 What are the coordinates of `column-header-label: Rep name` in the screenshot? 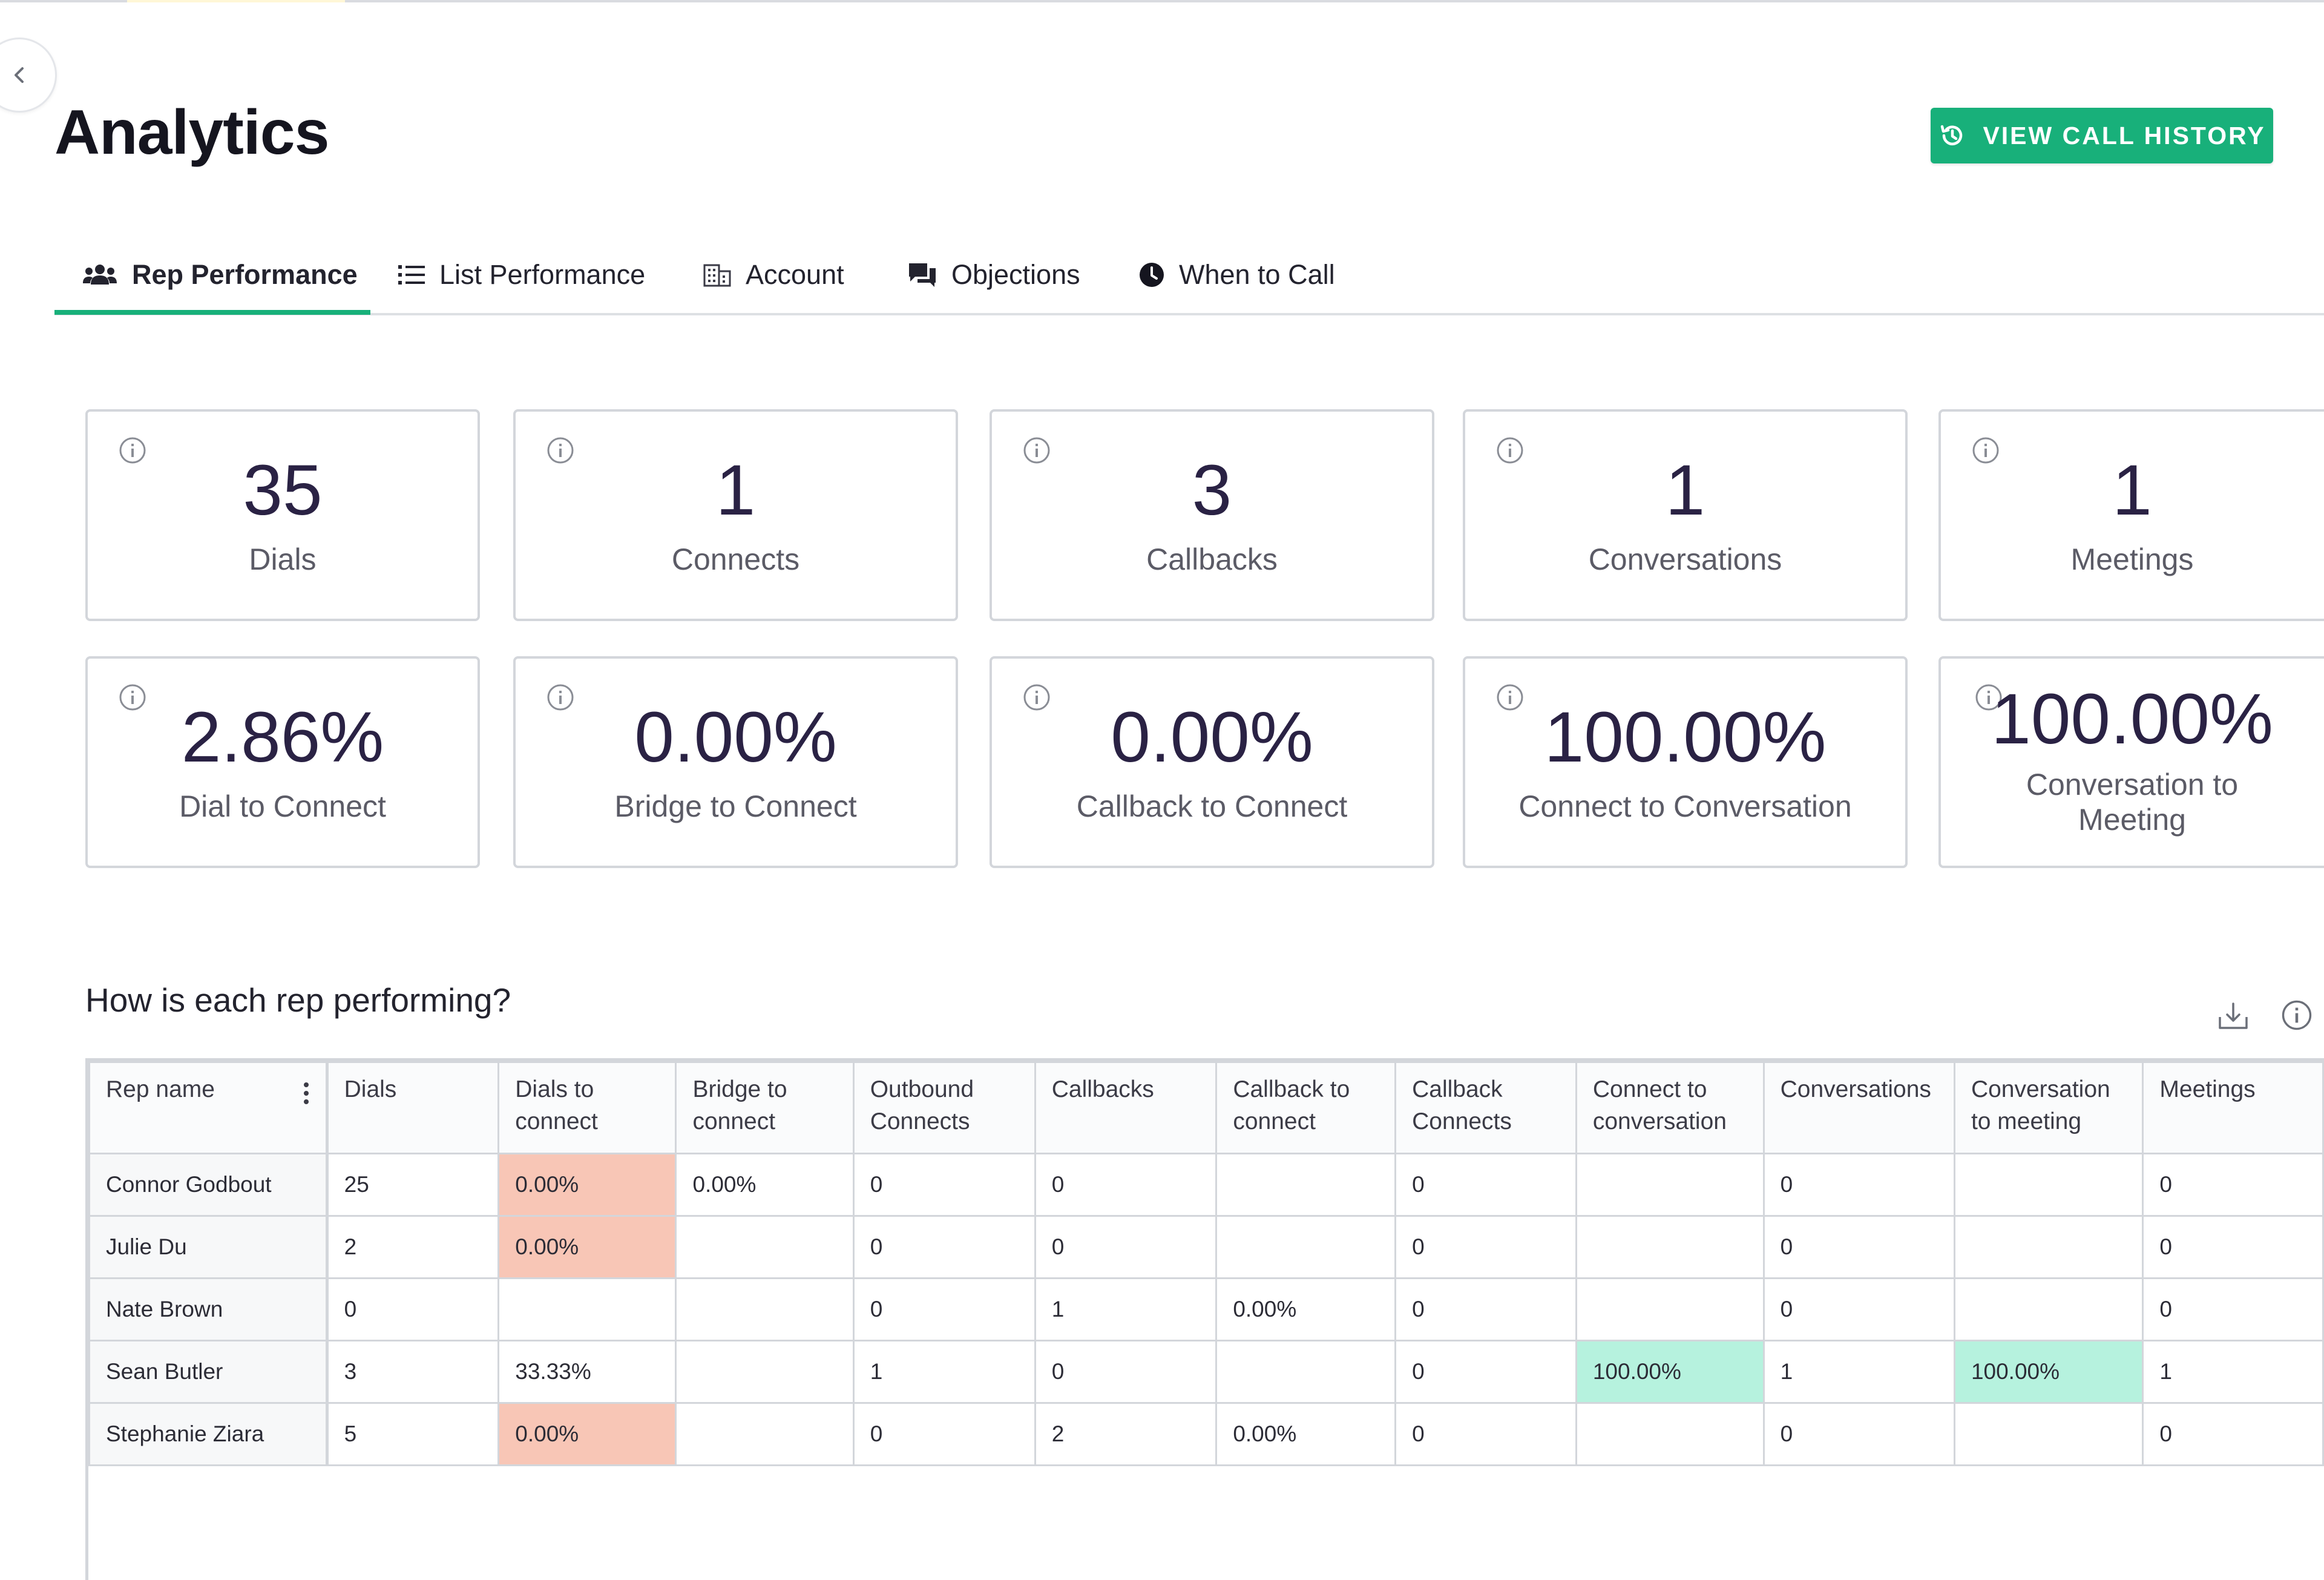 It's located at (160, 1089).